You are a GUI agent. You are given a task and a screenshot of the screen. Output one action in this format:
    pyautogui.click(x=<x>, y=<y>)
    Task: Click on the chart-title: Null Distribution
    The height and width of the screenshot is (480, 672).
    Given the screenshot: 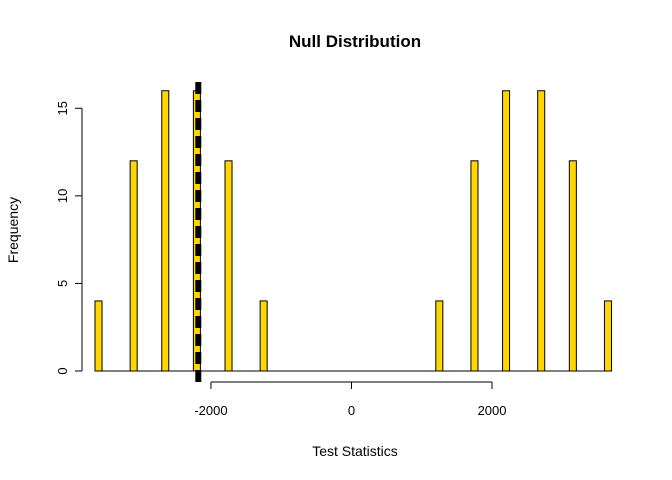 What is the action you would take?
    pyautogui.click(x=355, y=41)
    